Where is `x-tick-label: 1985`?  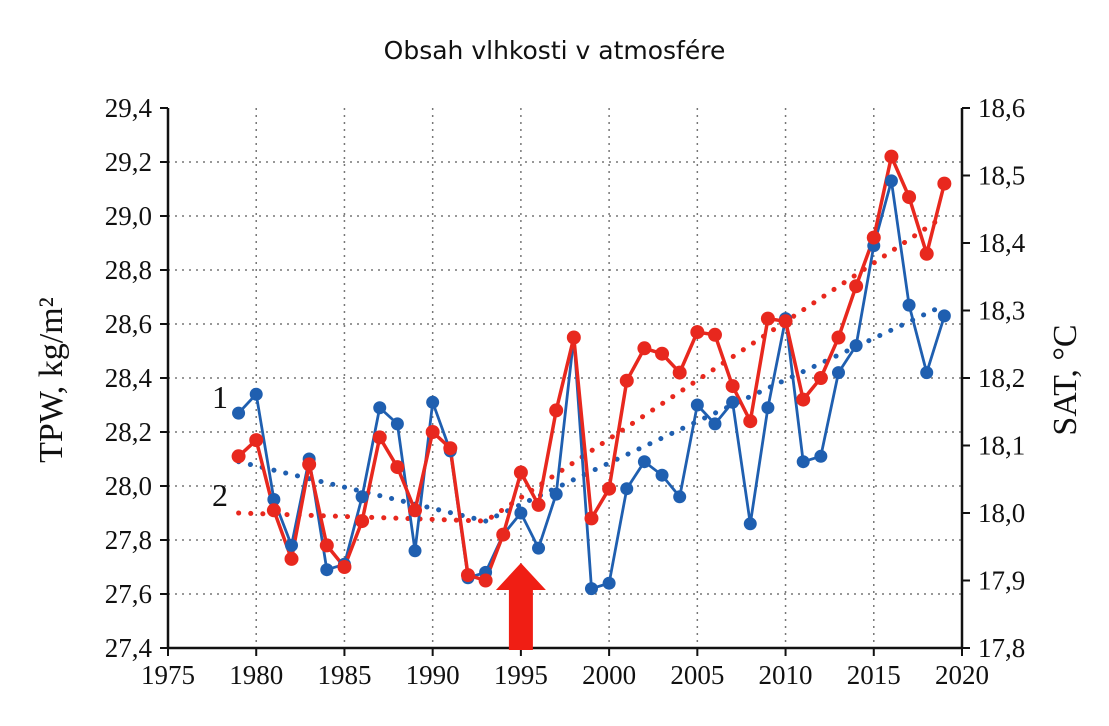 x-tick-label: 1985 is located at coordinates (344, 675).